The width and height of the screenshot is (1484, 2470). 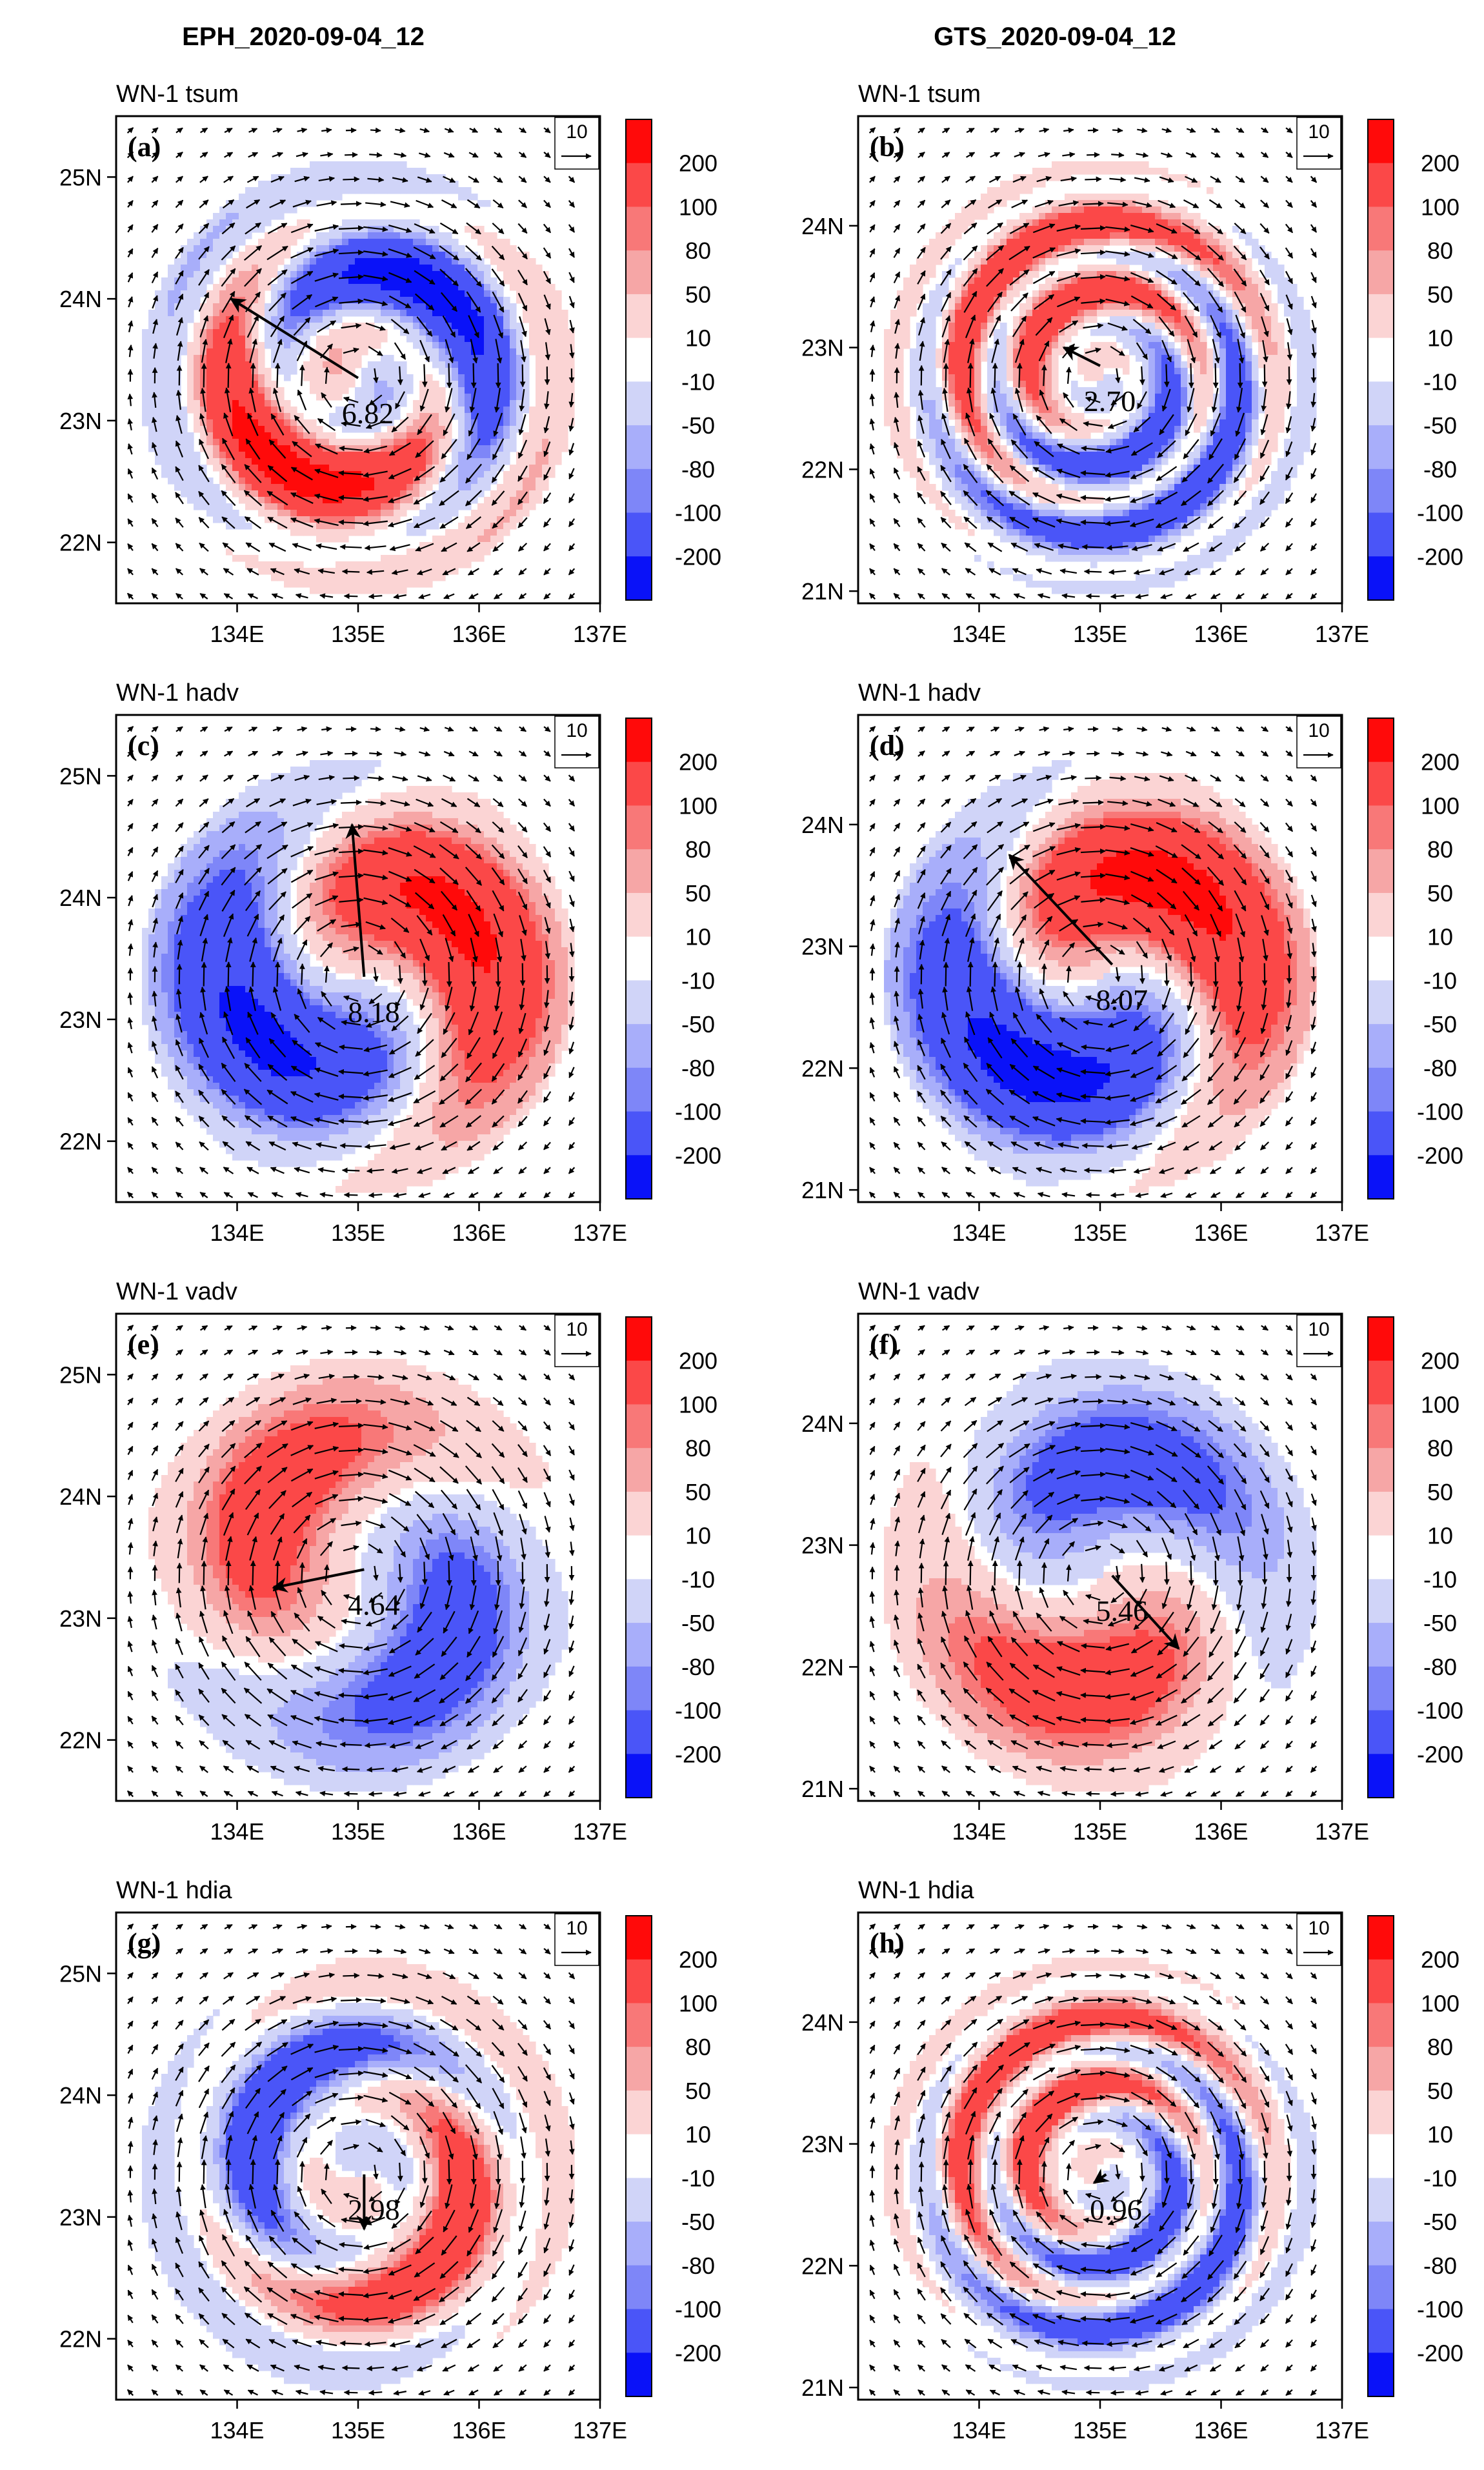 I want to click on y-tick-label: 23N, so click(x=823, y=348).